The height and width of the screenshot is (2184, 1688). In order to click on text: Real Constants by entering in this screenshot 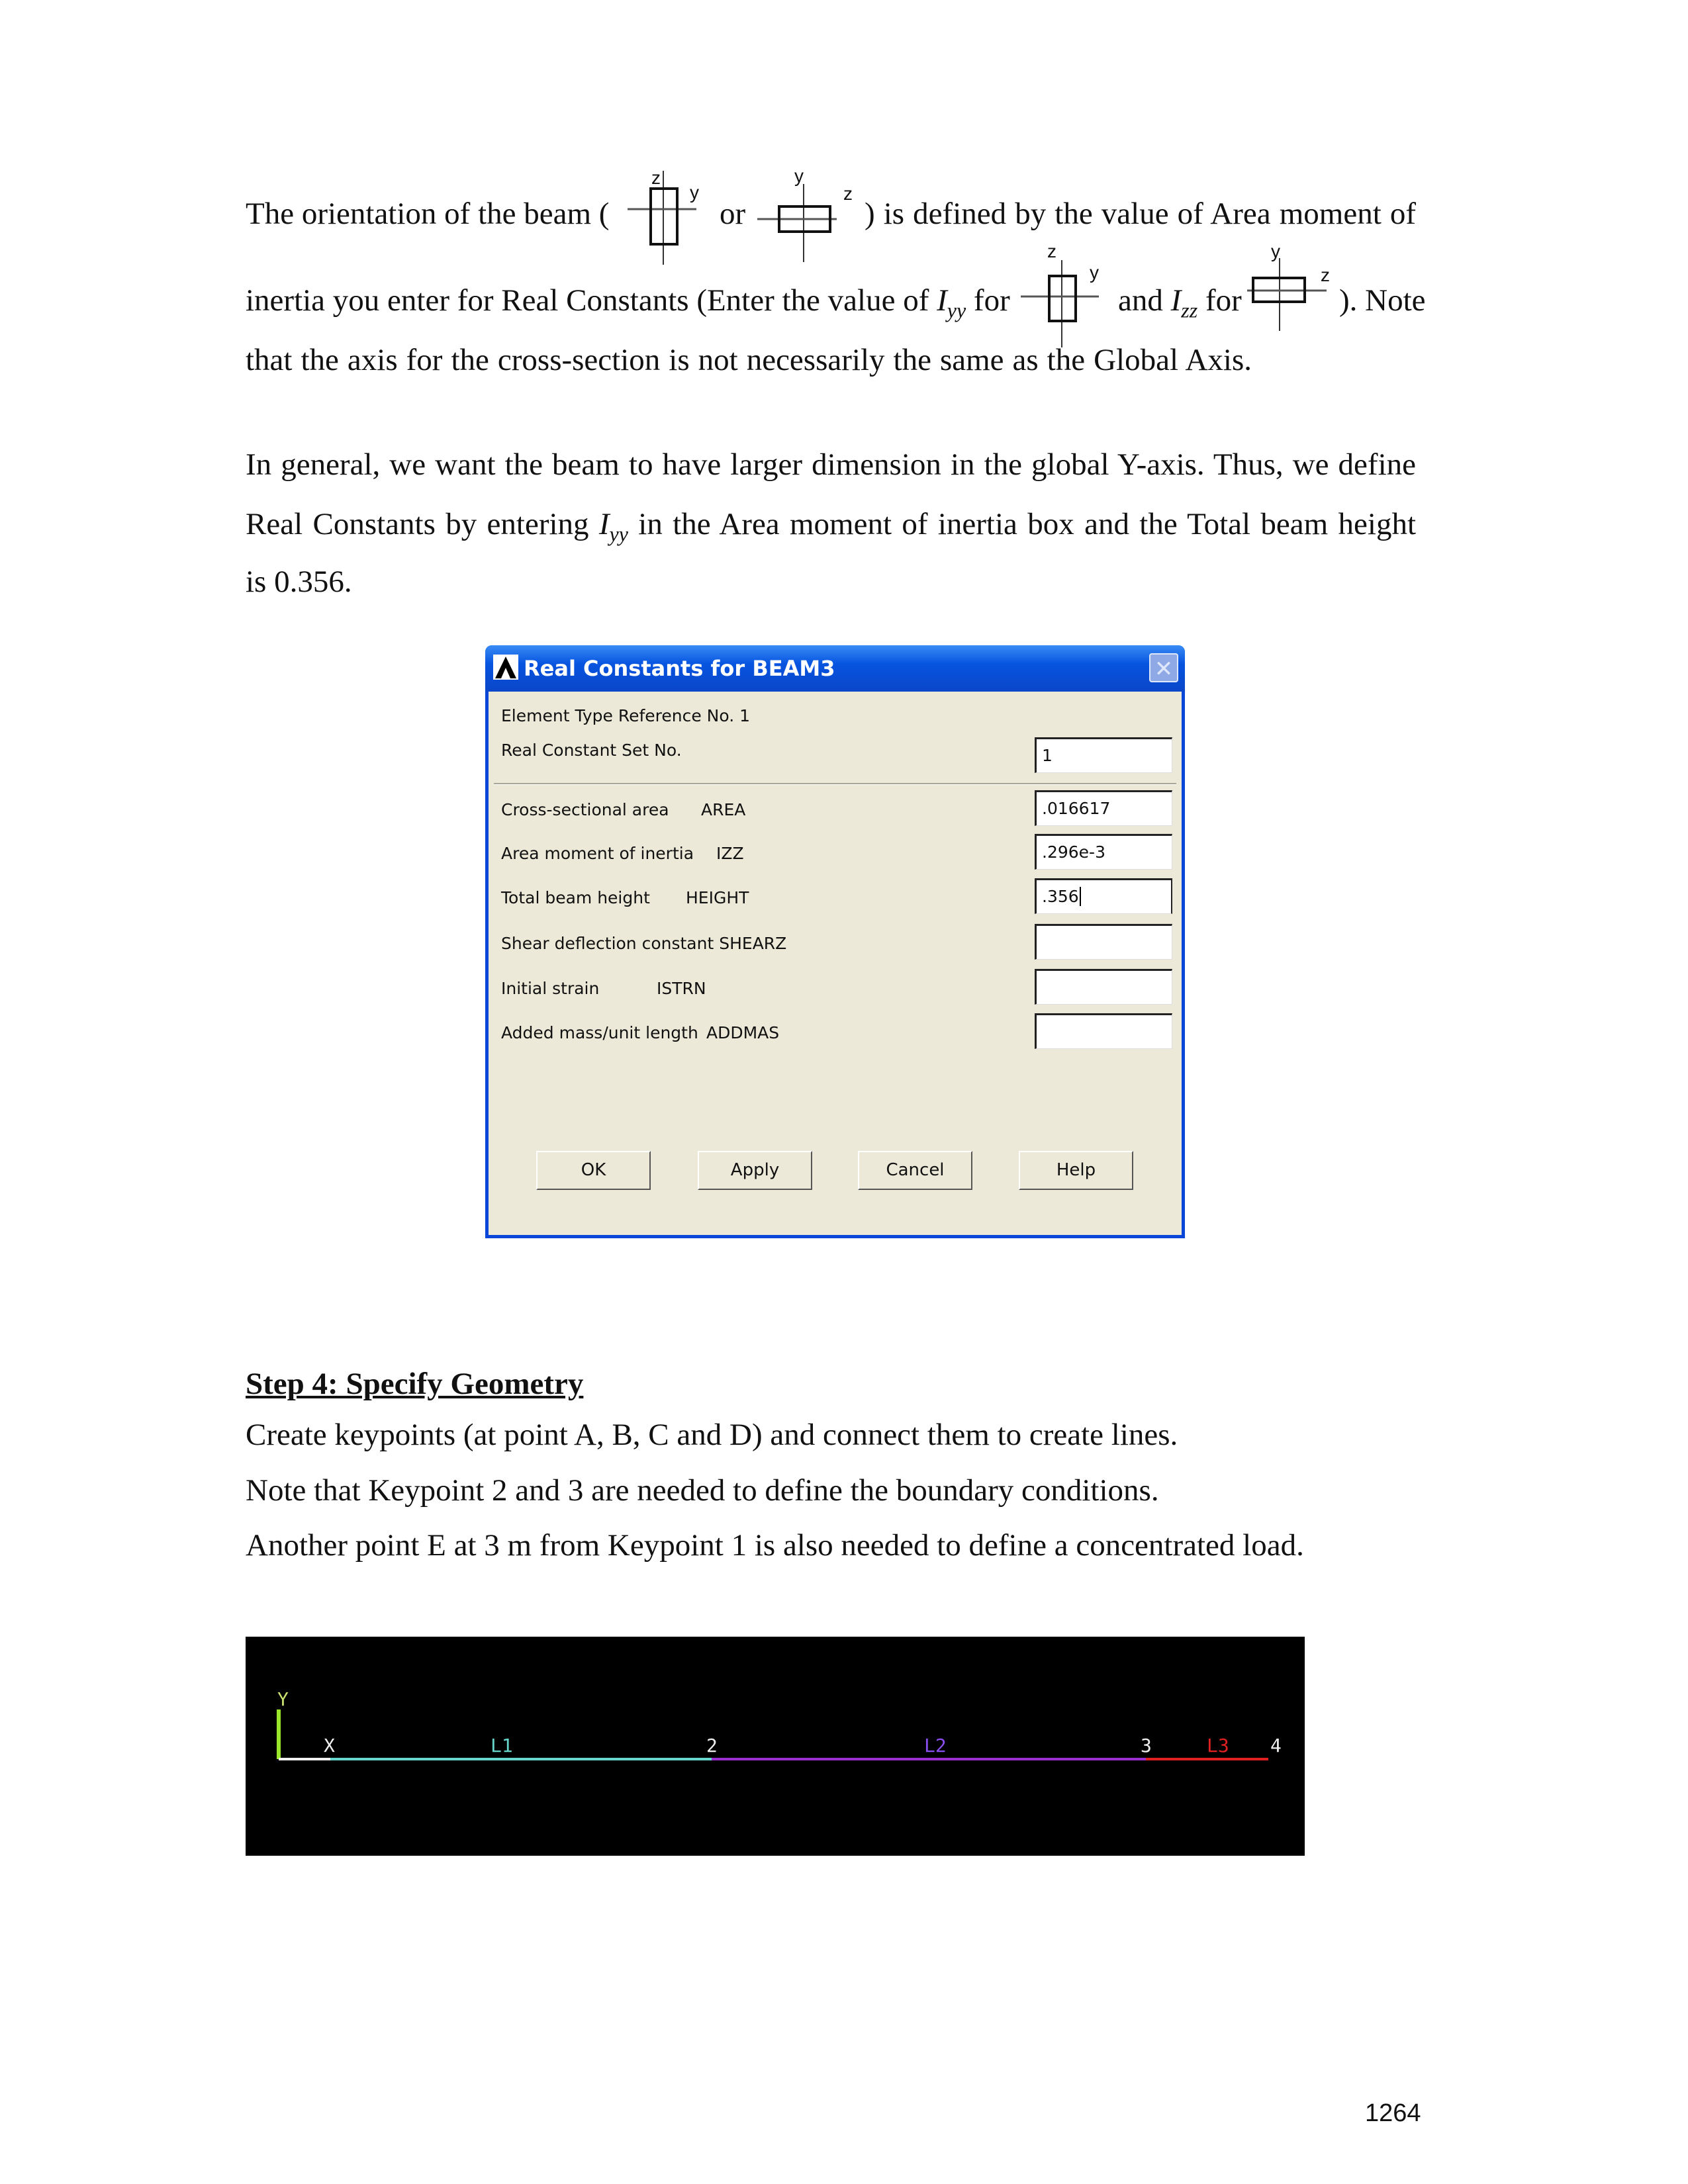, I will do `click(417, 524)`.